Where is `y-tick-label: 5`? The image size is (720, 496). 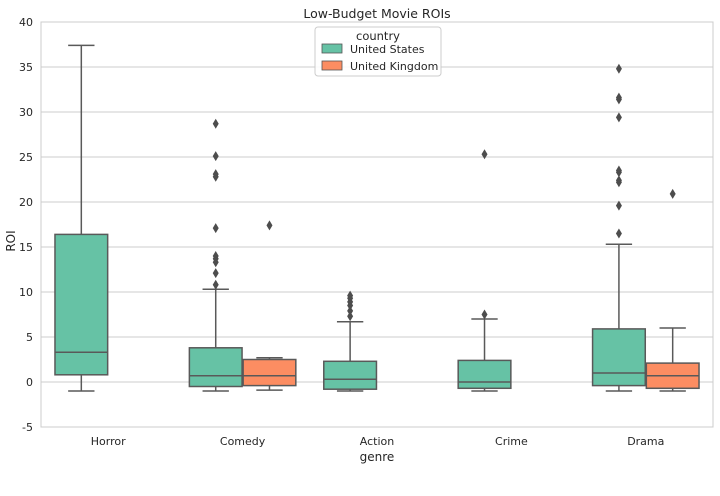 y-tick-label: 5 is located at coordinates (29, 337).